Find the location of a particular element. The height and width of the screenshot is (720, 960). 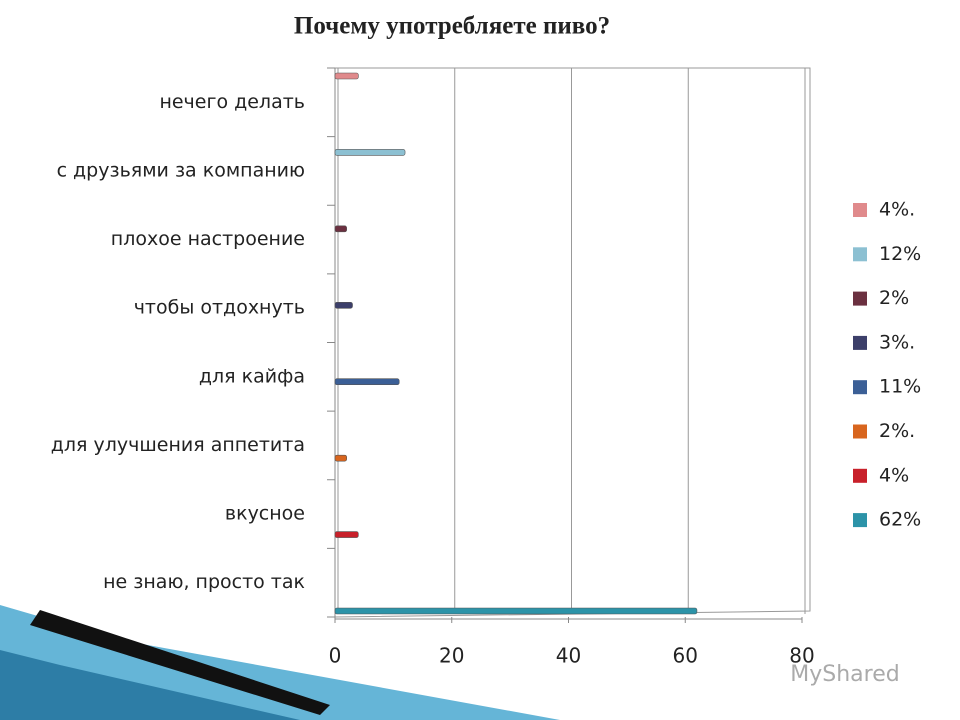

decor-swoosh-dark is located at coordinates (150, 685).